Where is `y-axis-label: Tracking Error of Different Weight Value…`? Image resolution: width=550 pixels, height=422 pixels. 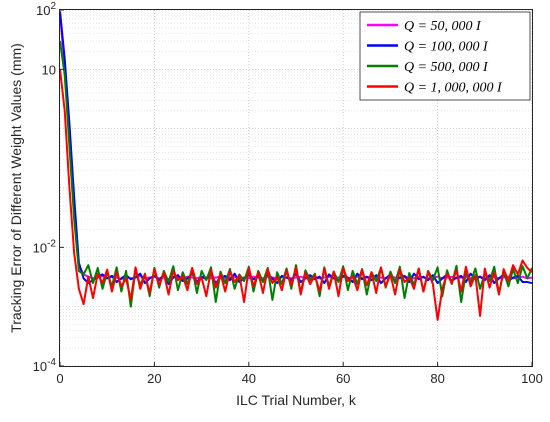
y-axis-label: Tracking Error of Different Weight Value… is located at coordinates (16, 188).